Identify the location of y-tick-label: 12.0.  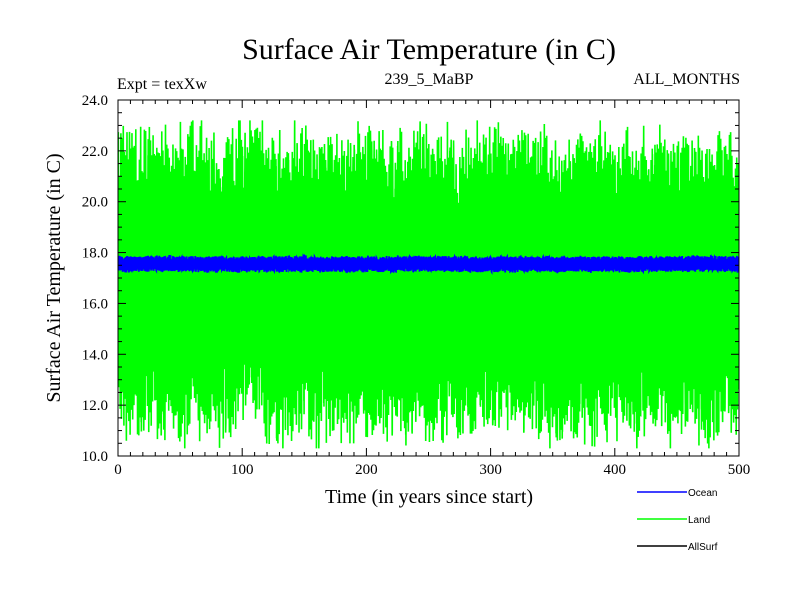
(95, 406).